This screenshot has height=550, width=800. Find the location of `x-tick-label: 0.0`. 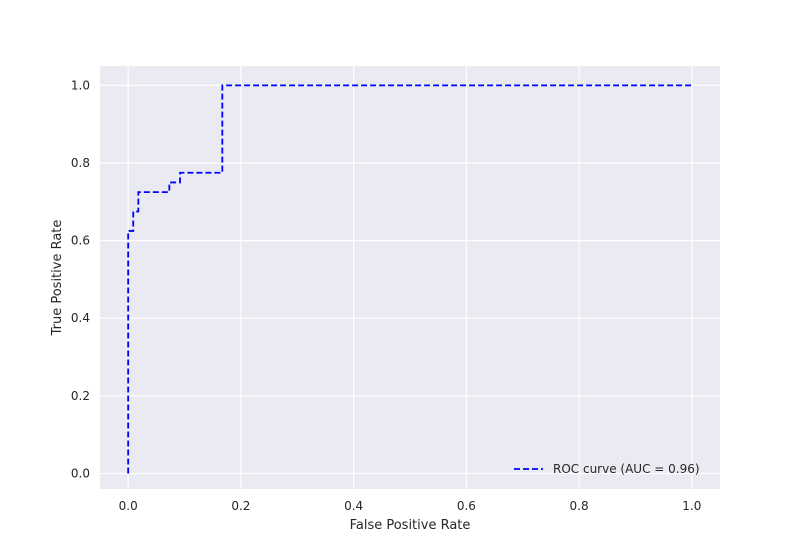

x-tick-label: 0.0 is located at coordinates (128, 506).